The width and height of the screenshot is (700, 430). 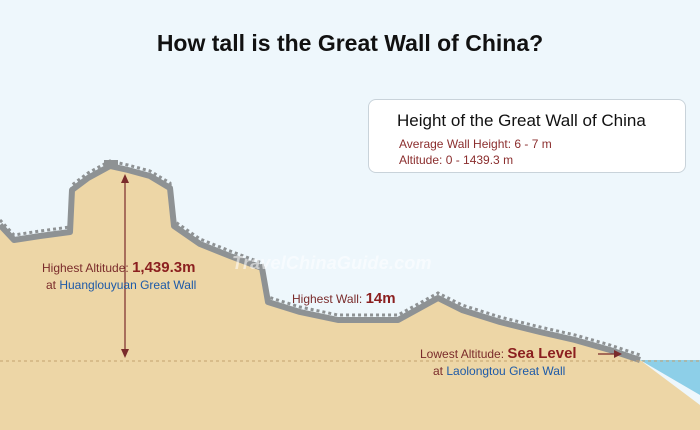 I want to click on watermark: TravelChinaGuide.com, so click(x=332, y=263).